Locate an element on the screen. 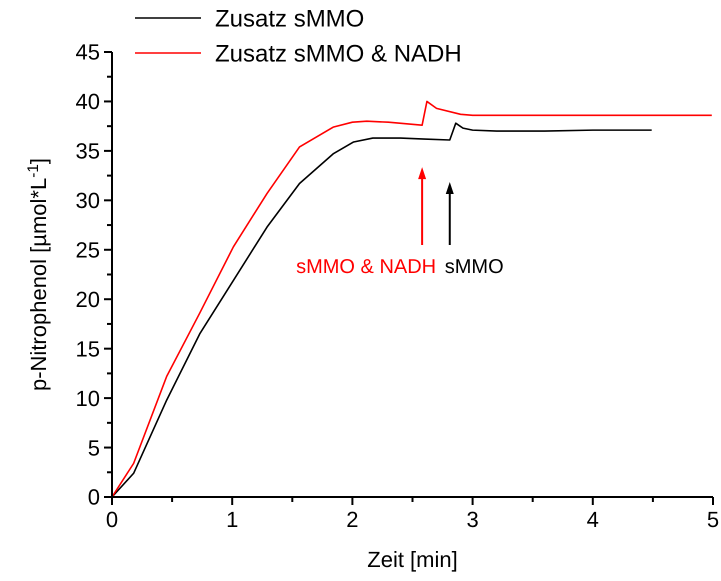 The width and height of the screenshot is (721, 581). x-tick-label: 3 is located at coordinates (472, 519).